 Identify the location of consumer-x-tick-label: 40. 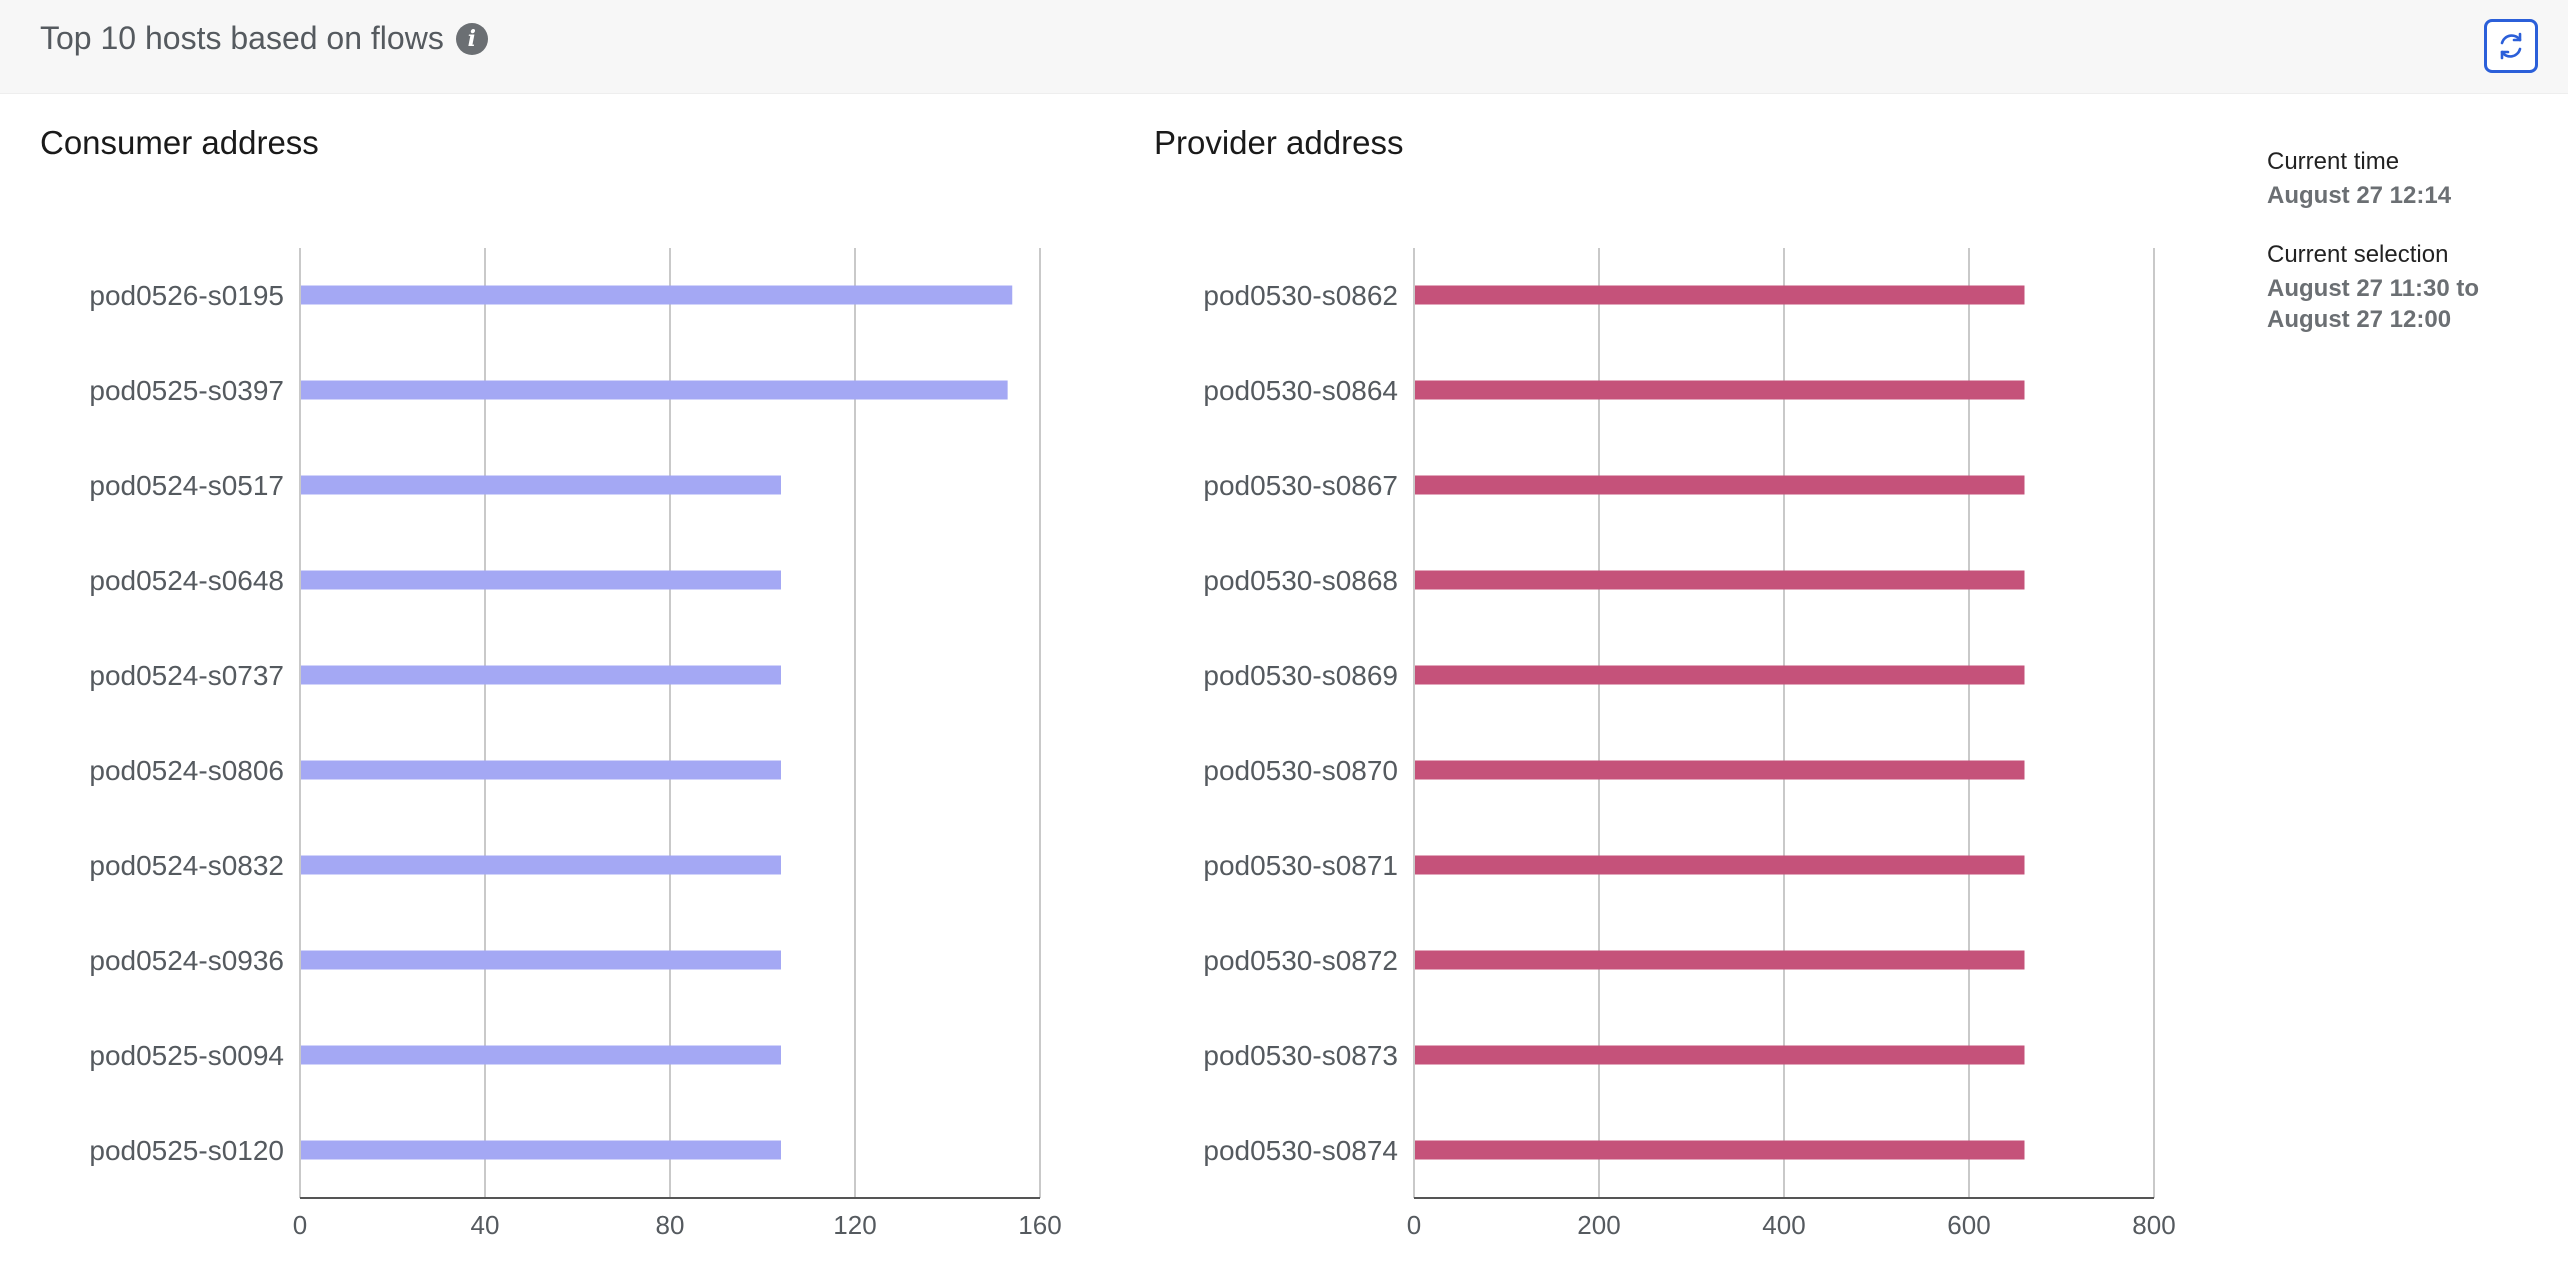
(485, 1225).